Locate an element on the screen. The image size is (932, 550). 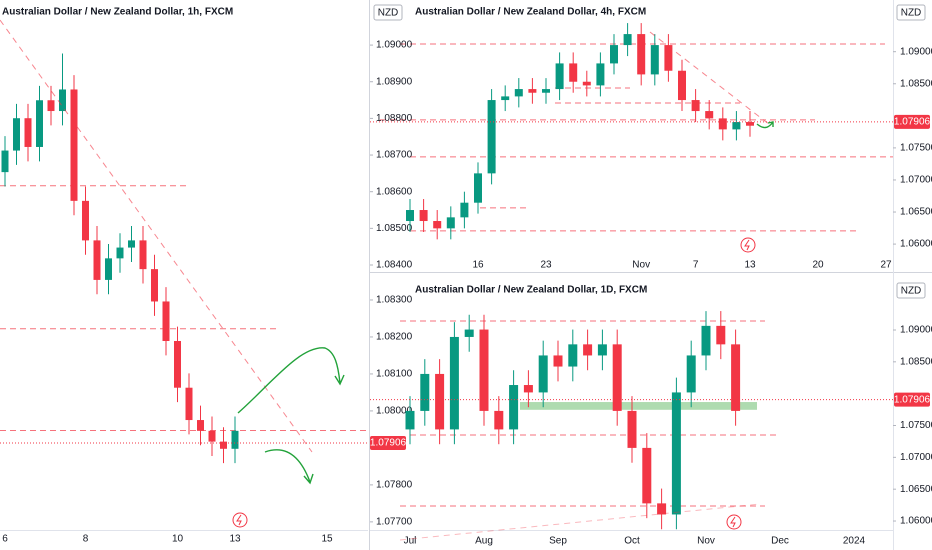
y-tick-label: 1.08100 is located at coordinates (394, 374).